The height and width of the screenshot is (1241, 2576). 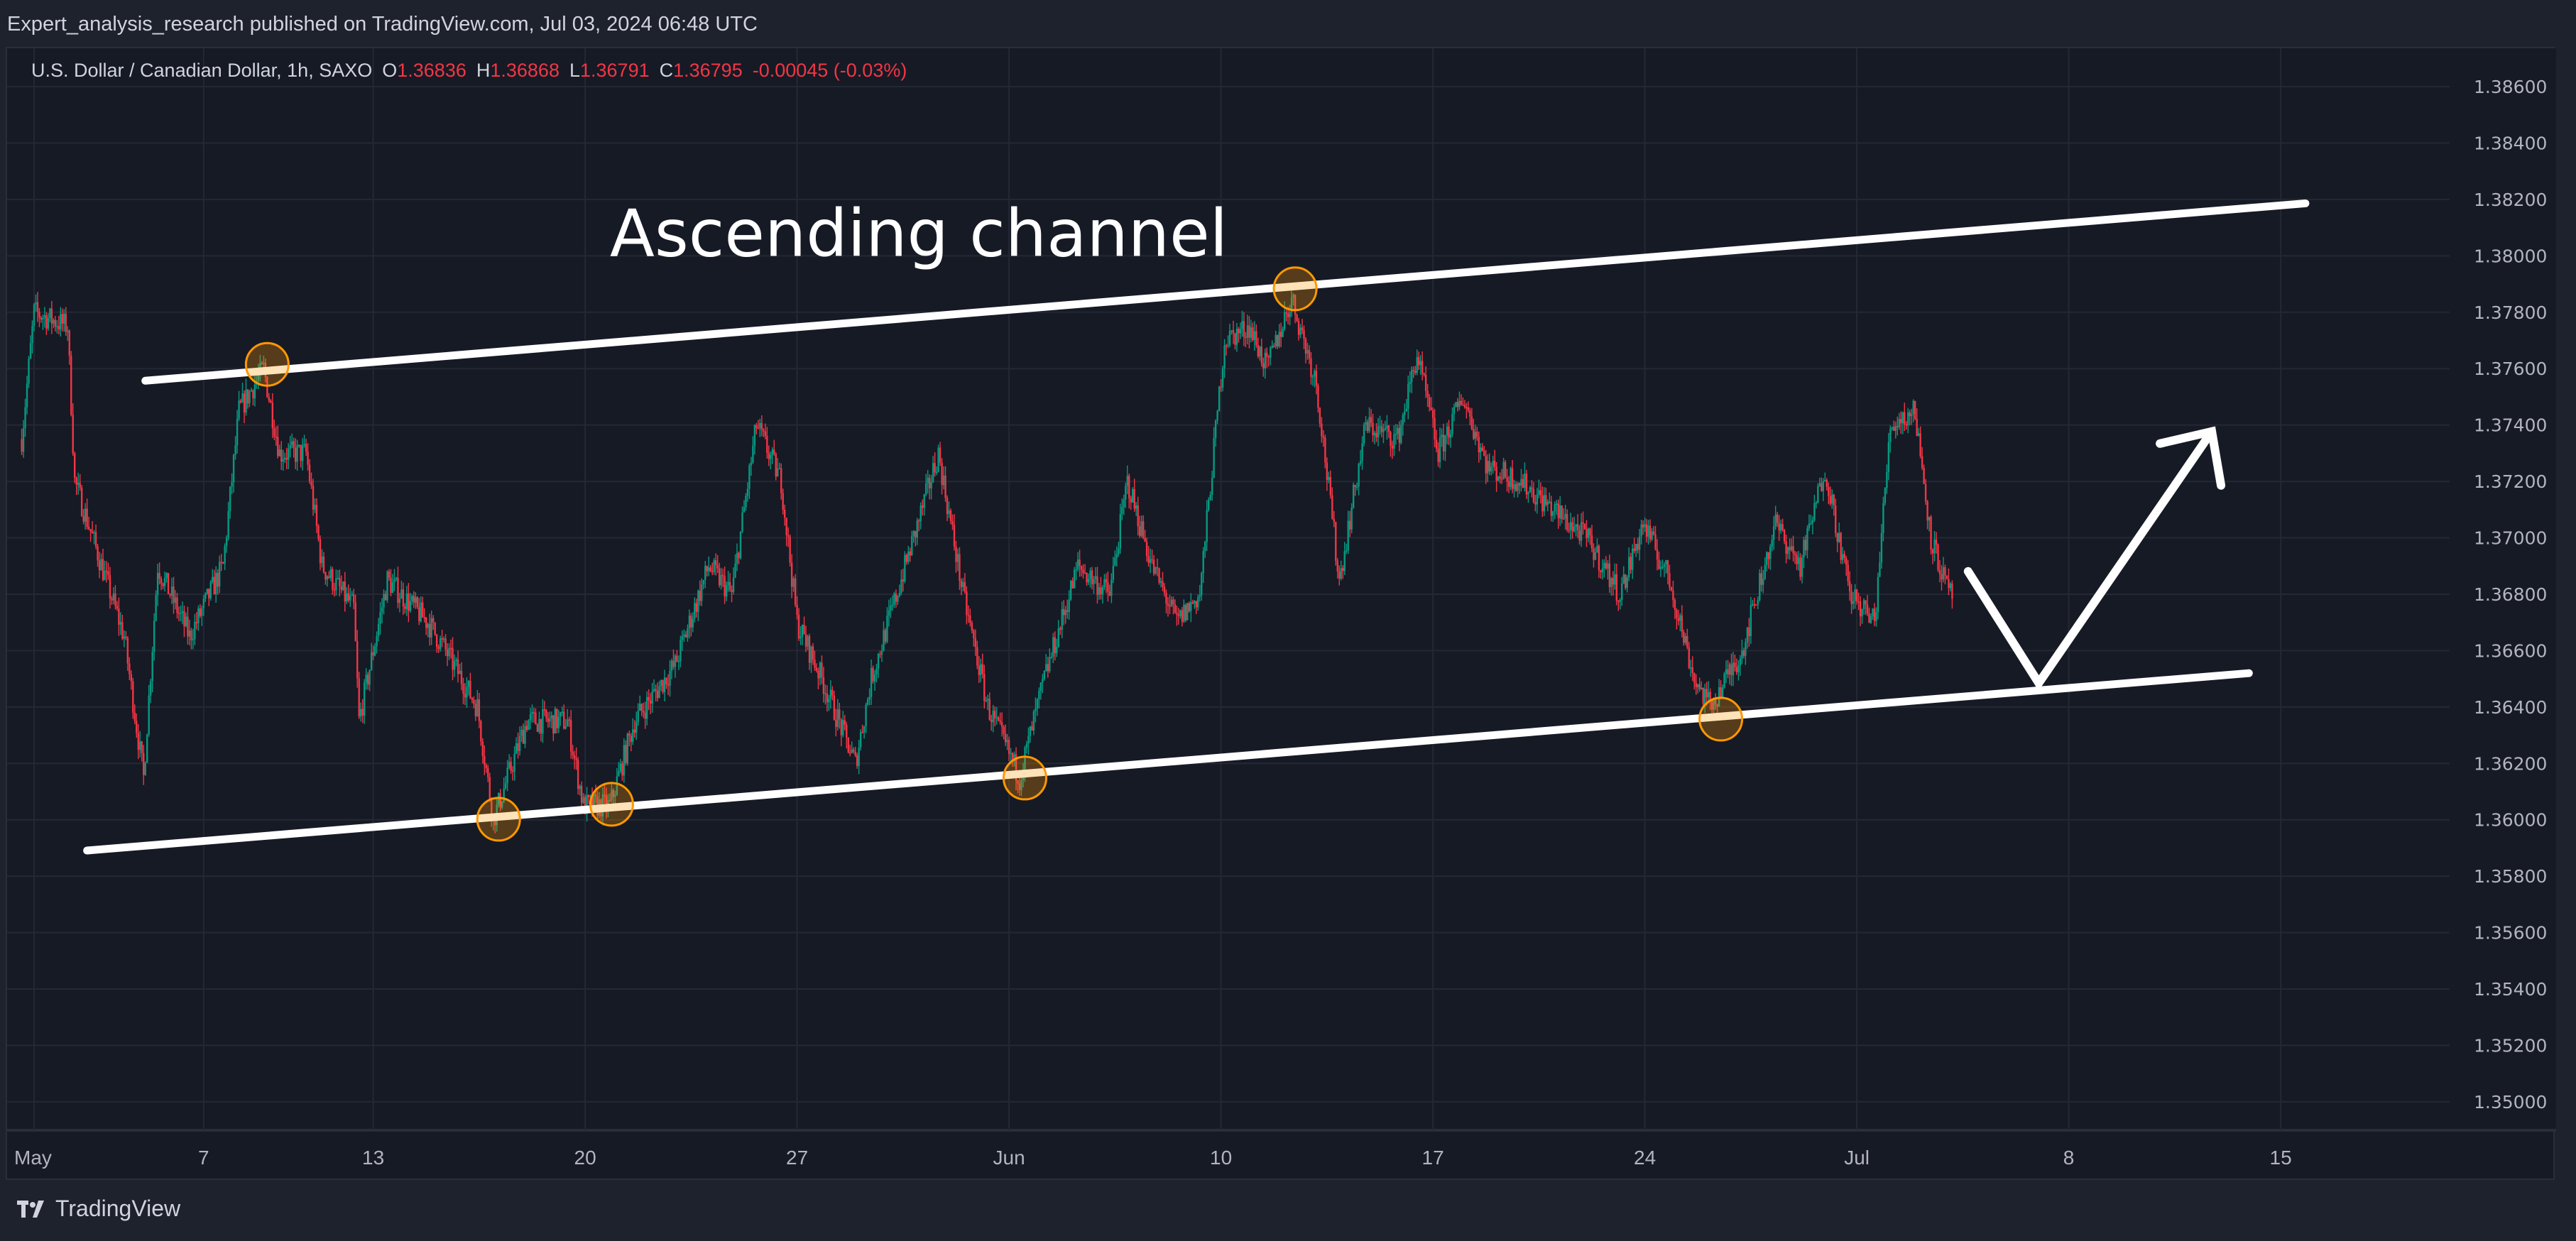 What do you see at coordinates (708, 70) in the screenshot?
I see `close-value: 1.36795` at bounding box center [708, 70].